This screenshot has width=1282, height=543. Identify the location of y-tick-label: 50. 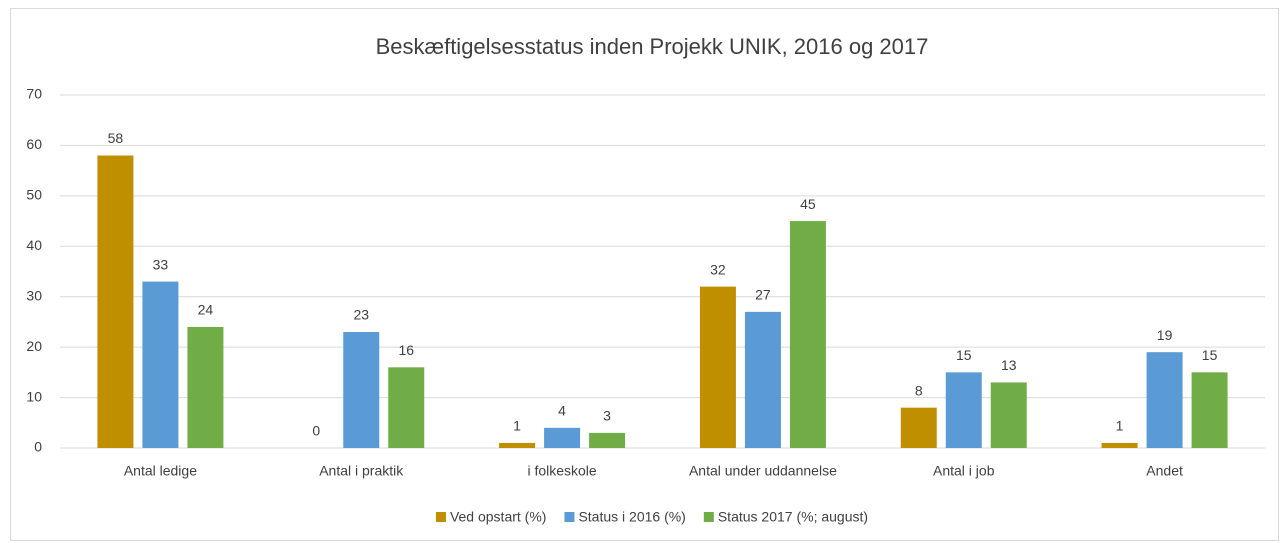
(34, 195).